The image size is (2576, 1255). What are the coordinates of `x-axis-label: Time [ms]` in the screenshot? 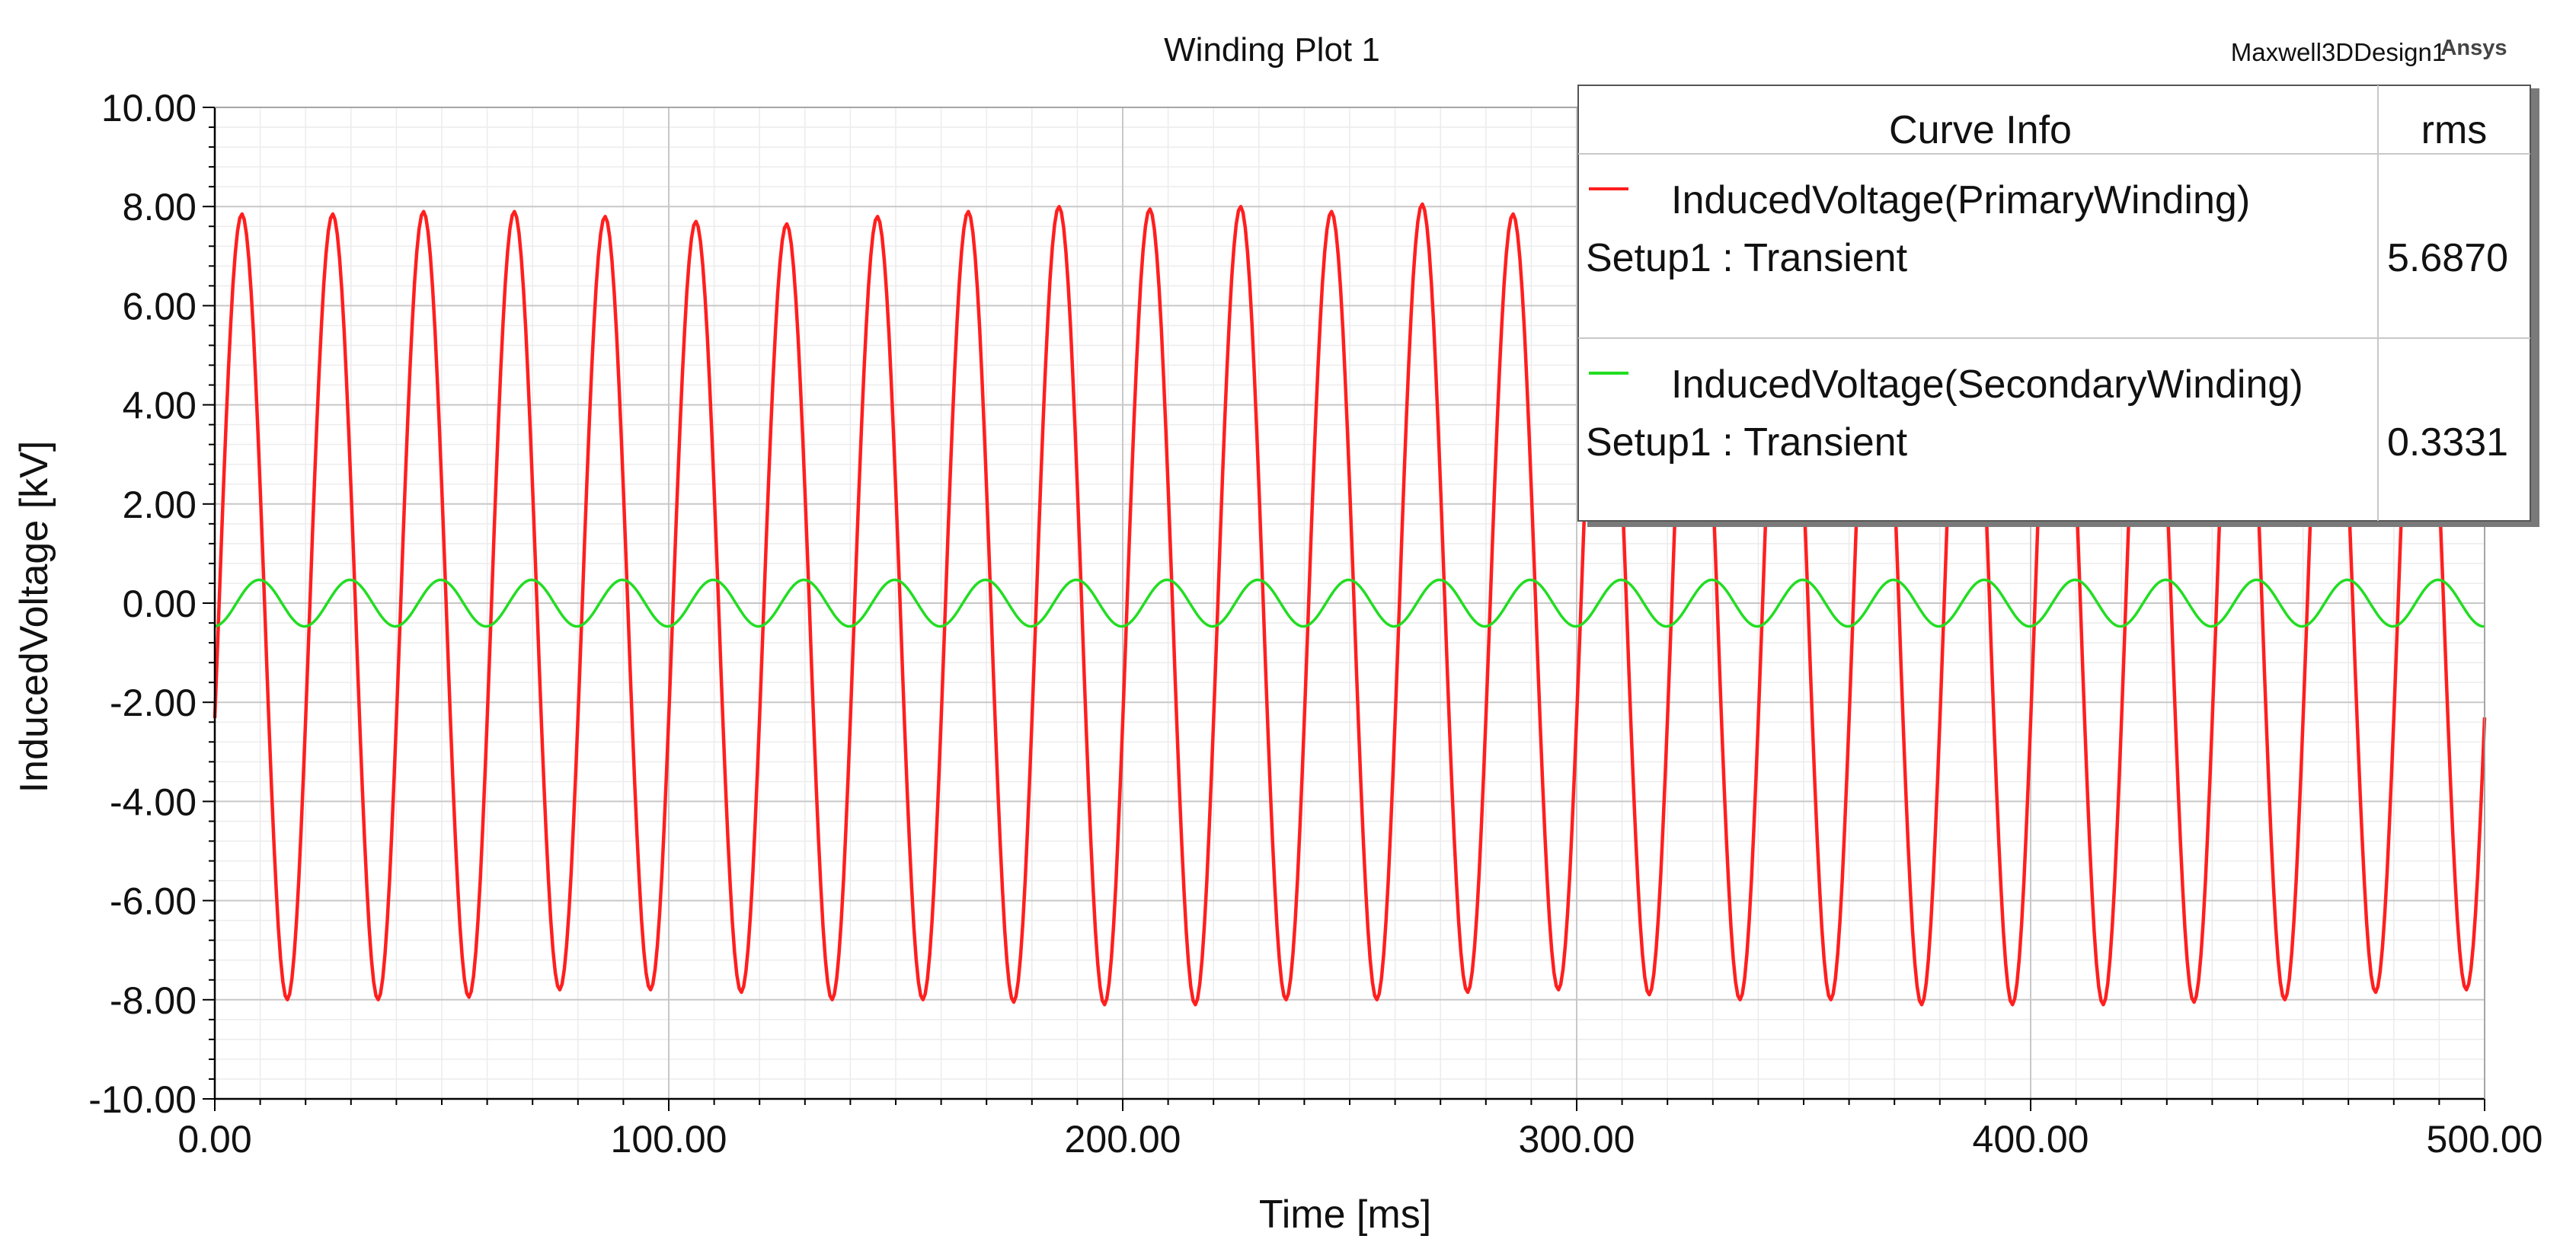 It's located at (1345, 1215).